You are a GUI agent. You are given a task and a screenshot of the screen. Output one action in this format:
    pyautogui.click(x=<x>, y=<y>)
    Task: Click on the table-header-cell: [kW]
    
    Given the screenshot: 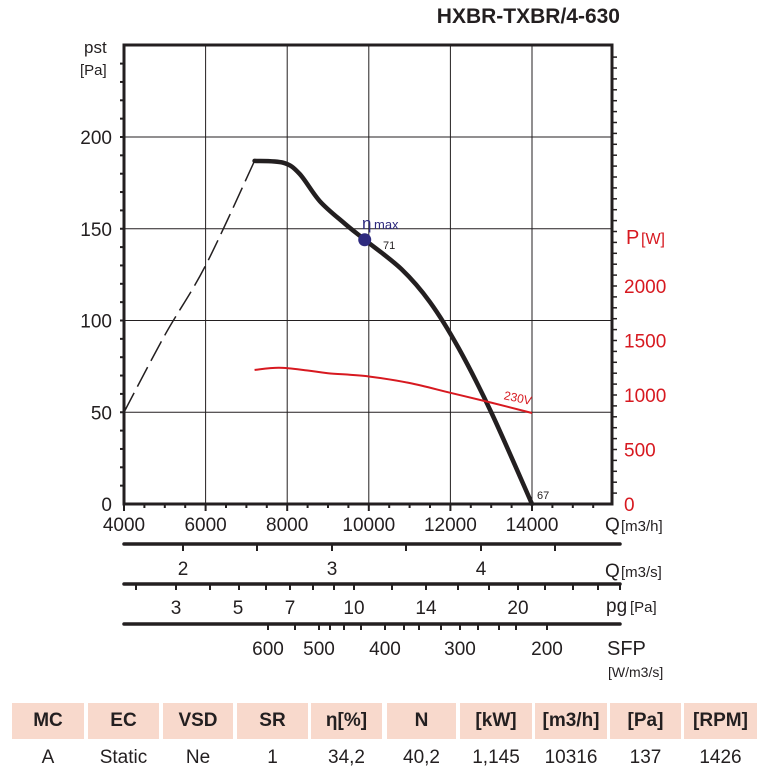 What is the action you would take?
    pyautogui.click(x=496, y=721)
    